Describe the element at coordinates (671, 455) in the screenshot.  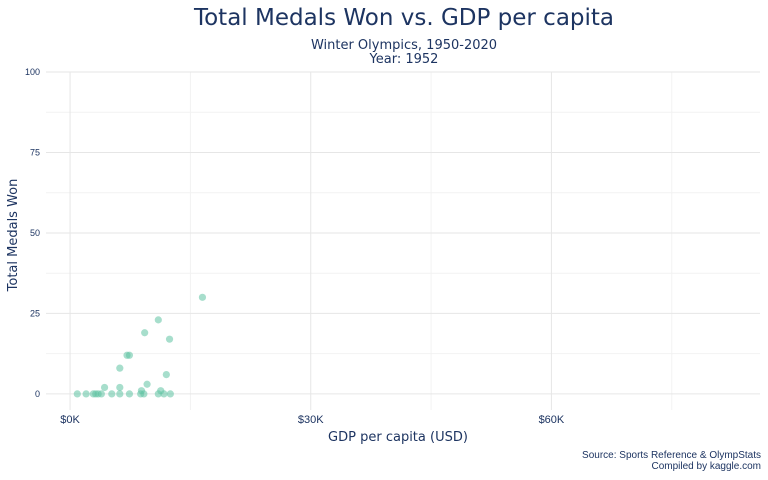
I see `caption-source: Source: Sports Reference & OlympStats` at that location.